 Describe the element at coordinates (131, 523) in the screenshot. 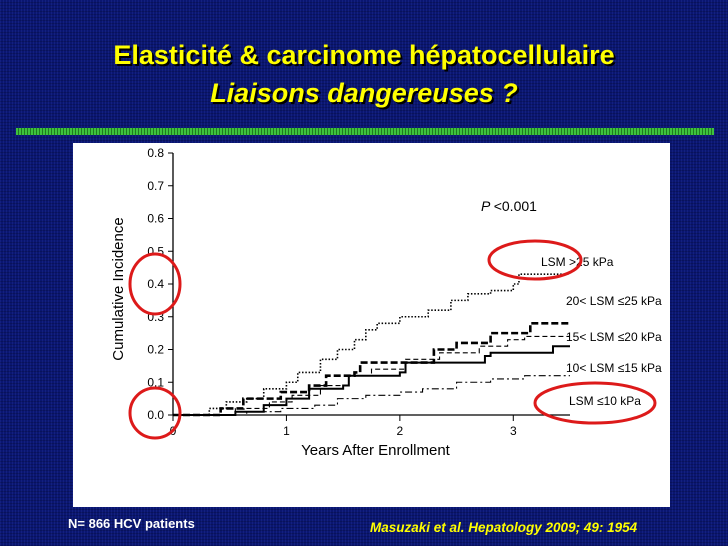

I see `footer-patients: N= 866 HCV patients` at that location.